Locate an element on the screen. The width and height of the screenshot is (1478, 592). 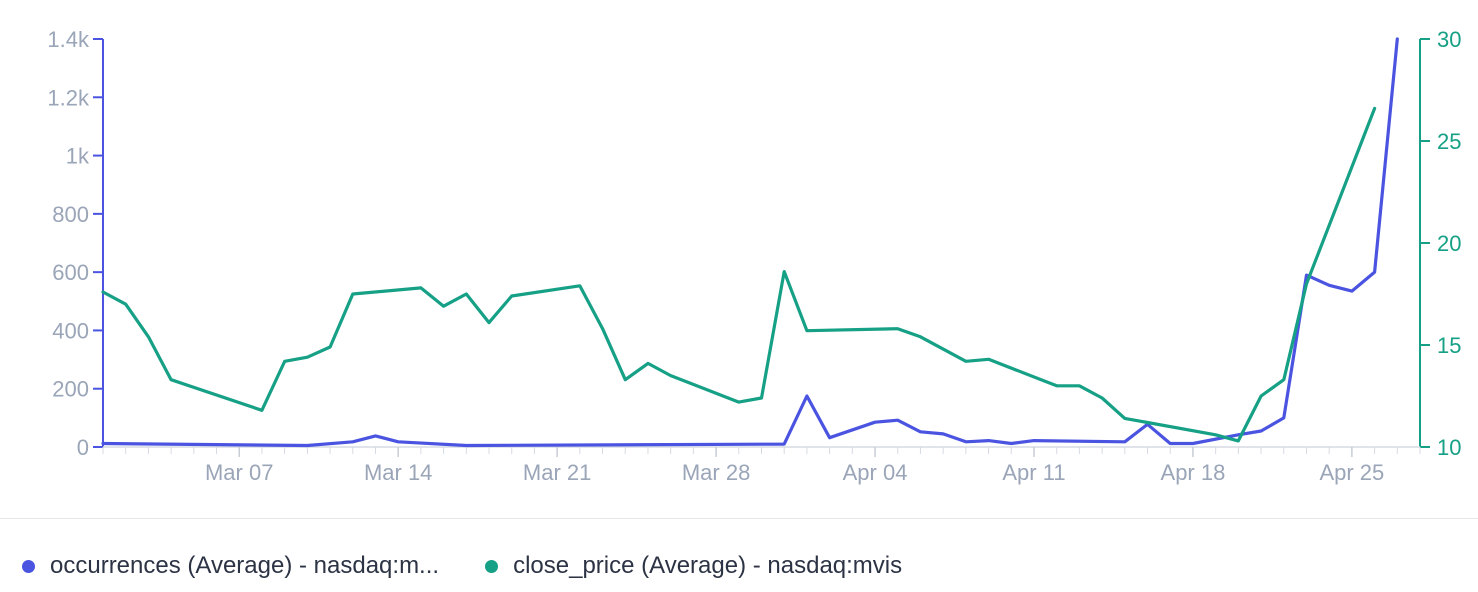
legend-dot-occurrences is located at coordinates (28, 566).